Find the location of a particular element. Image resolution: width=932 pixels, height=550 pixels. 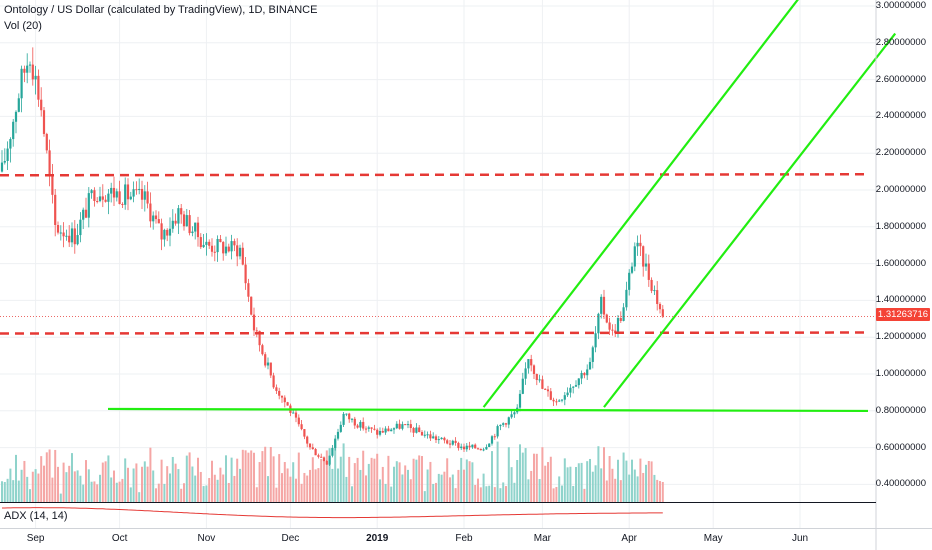

volume-indicator-label: Vol (20) is located at coordinates (23, 26).